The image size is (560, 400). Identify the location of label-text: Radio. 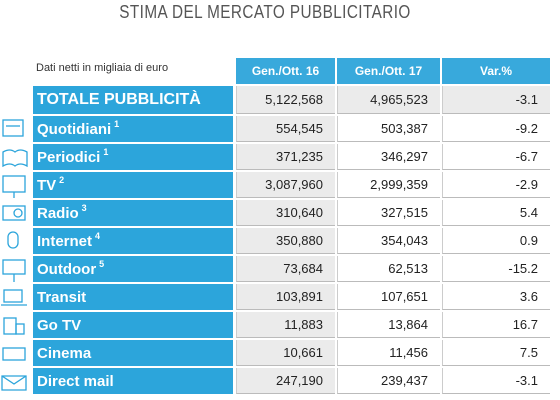
(58, 213).